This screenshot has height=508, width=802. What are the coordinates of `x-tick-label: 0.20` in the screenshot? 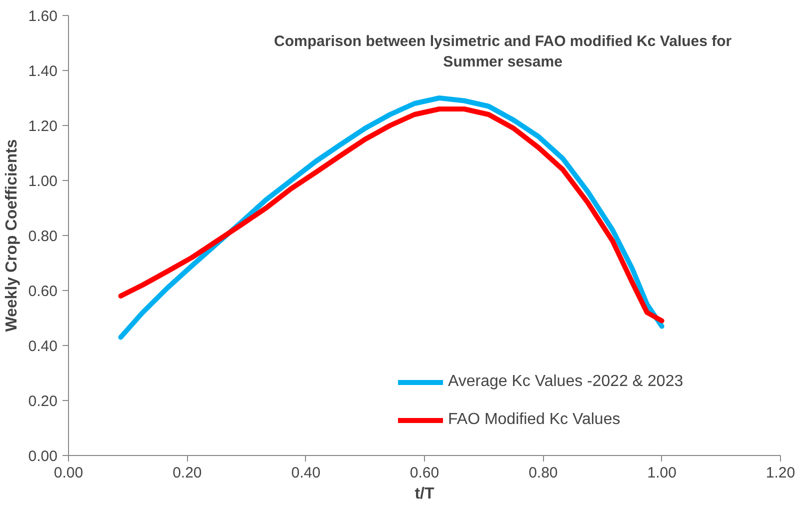 It's located at (187, 473).